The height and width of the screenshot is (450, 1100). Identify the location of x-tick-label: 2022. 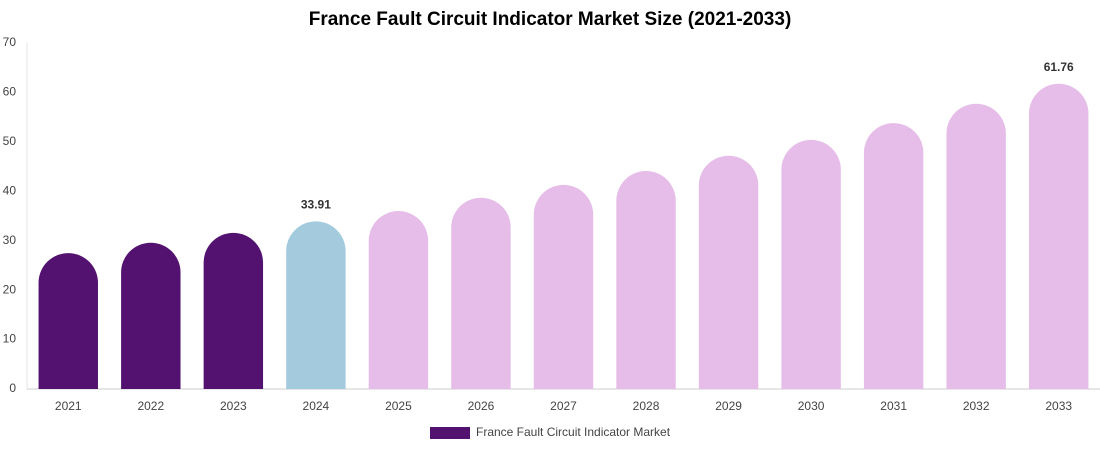
(150, 406).